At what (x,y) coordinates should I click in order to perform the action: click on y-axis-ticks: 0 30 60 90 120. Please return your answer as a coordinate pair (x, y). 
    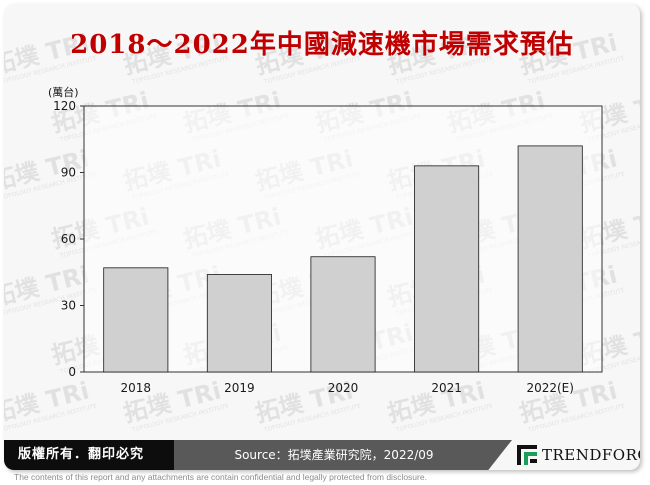
    Looking at the image, I should click on (68, 239).